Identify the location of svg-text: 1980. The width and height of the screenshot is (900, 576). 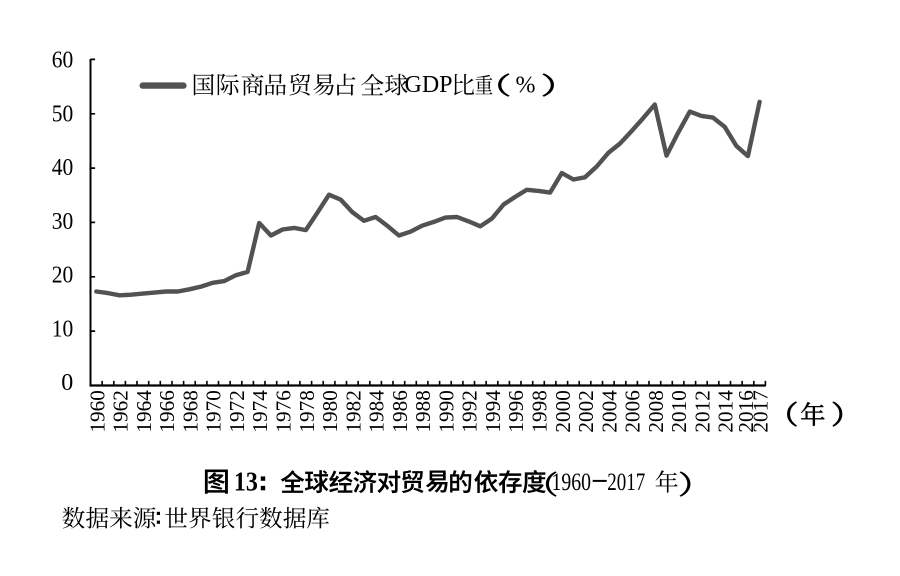
(330, 411).